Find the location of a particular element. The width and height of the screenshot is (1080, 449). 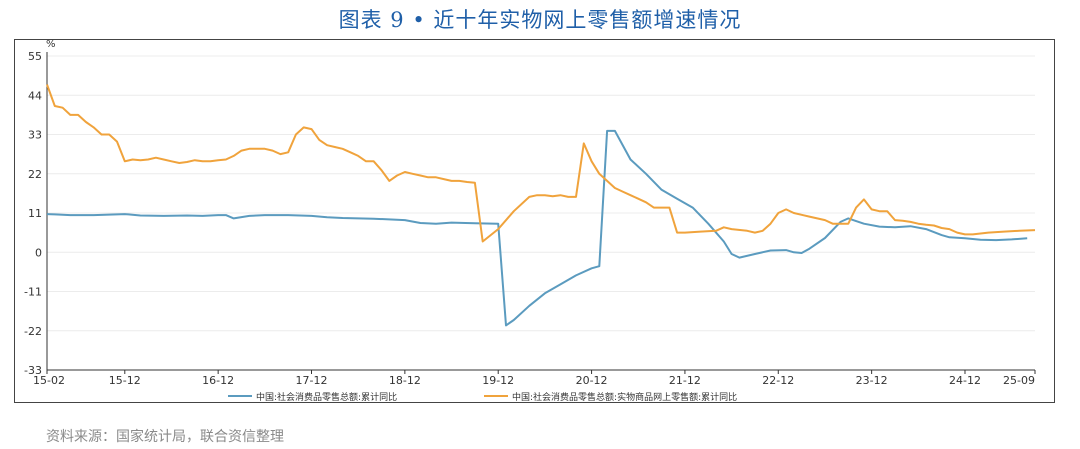

y-tick-label: 0 is located at coordinates (38, 252).